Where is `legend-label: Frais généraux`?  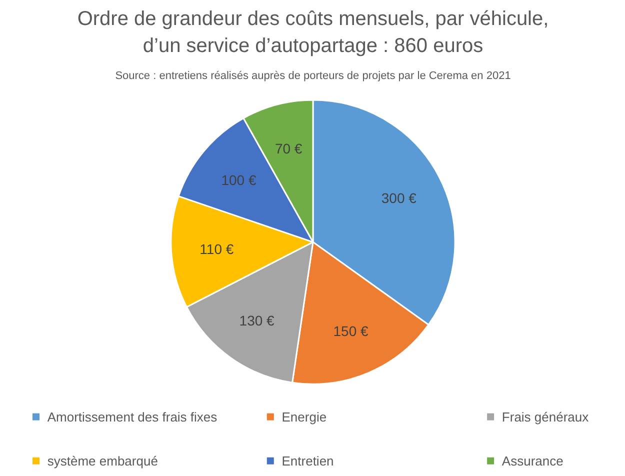
legend-label: Frais généraux is located at coordinates (546, 416).